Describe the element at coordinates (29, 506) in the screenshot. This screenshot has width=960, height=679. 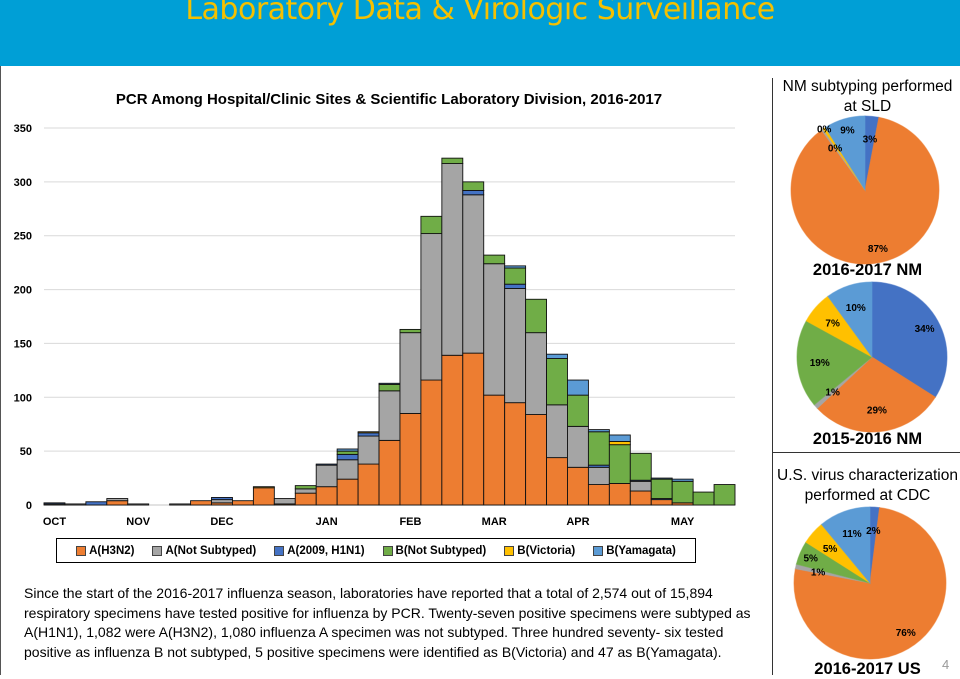
I see `y-tick-label: 0` at that location.